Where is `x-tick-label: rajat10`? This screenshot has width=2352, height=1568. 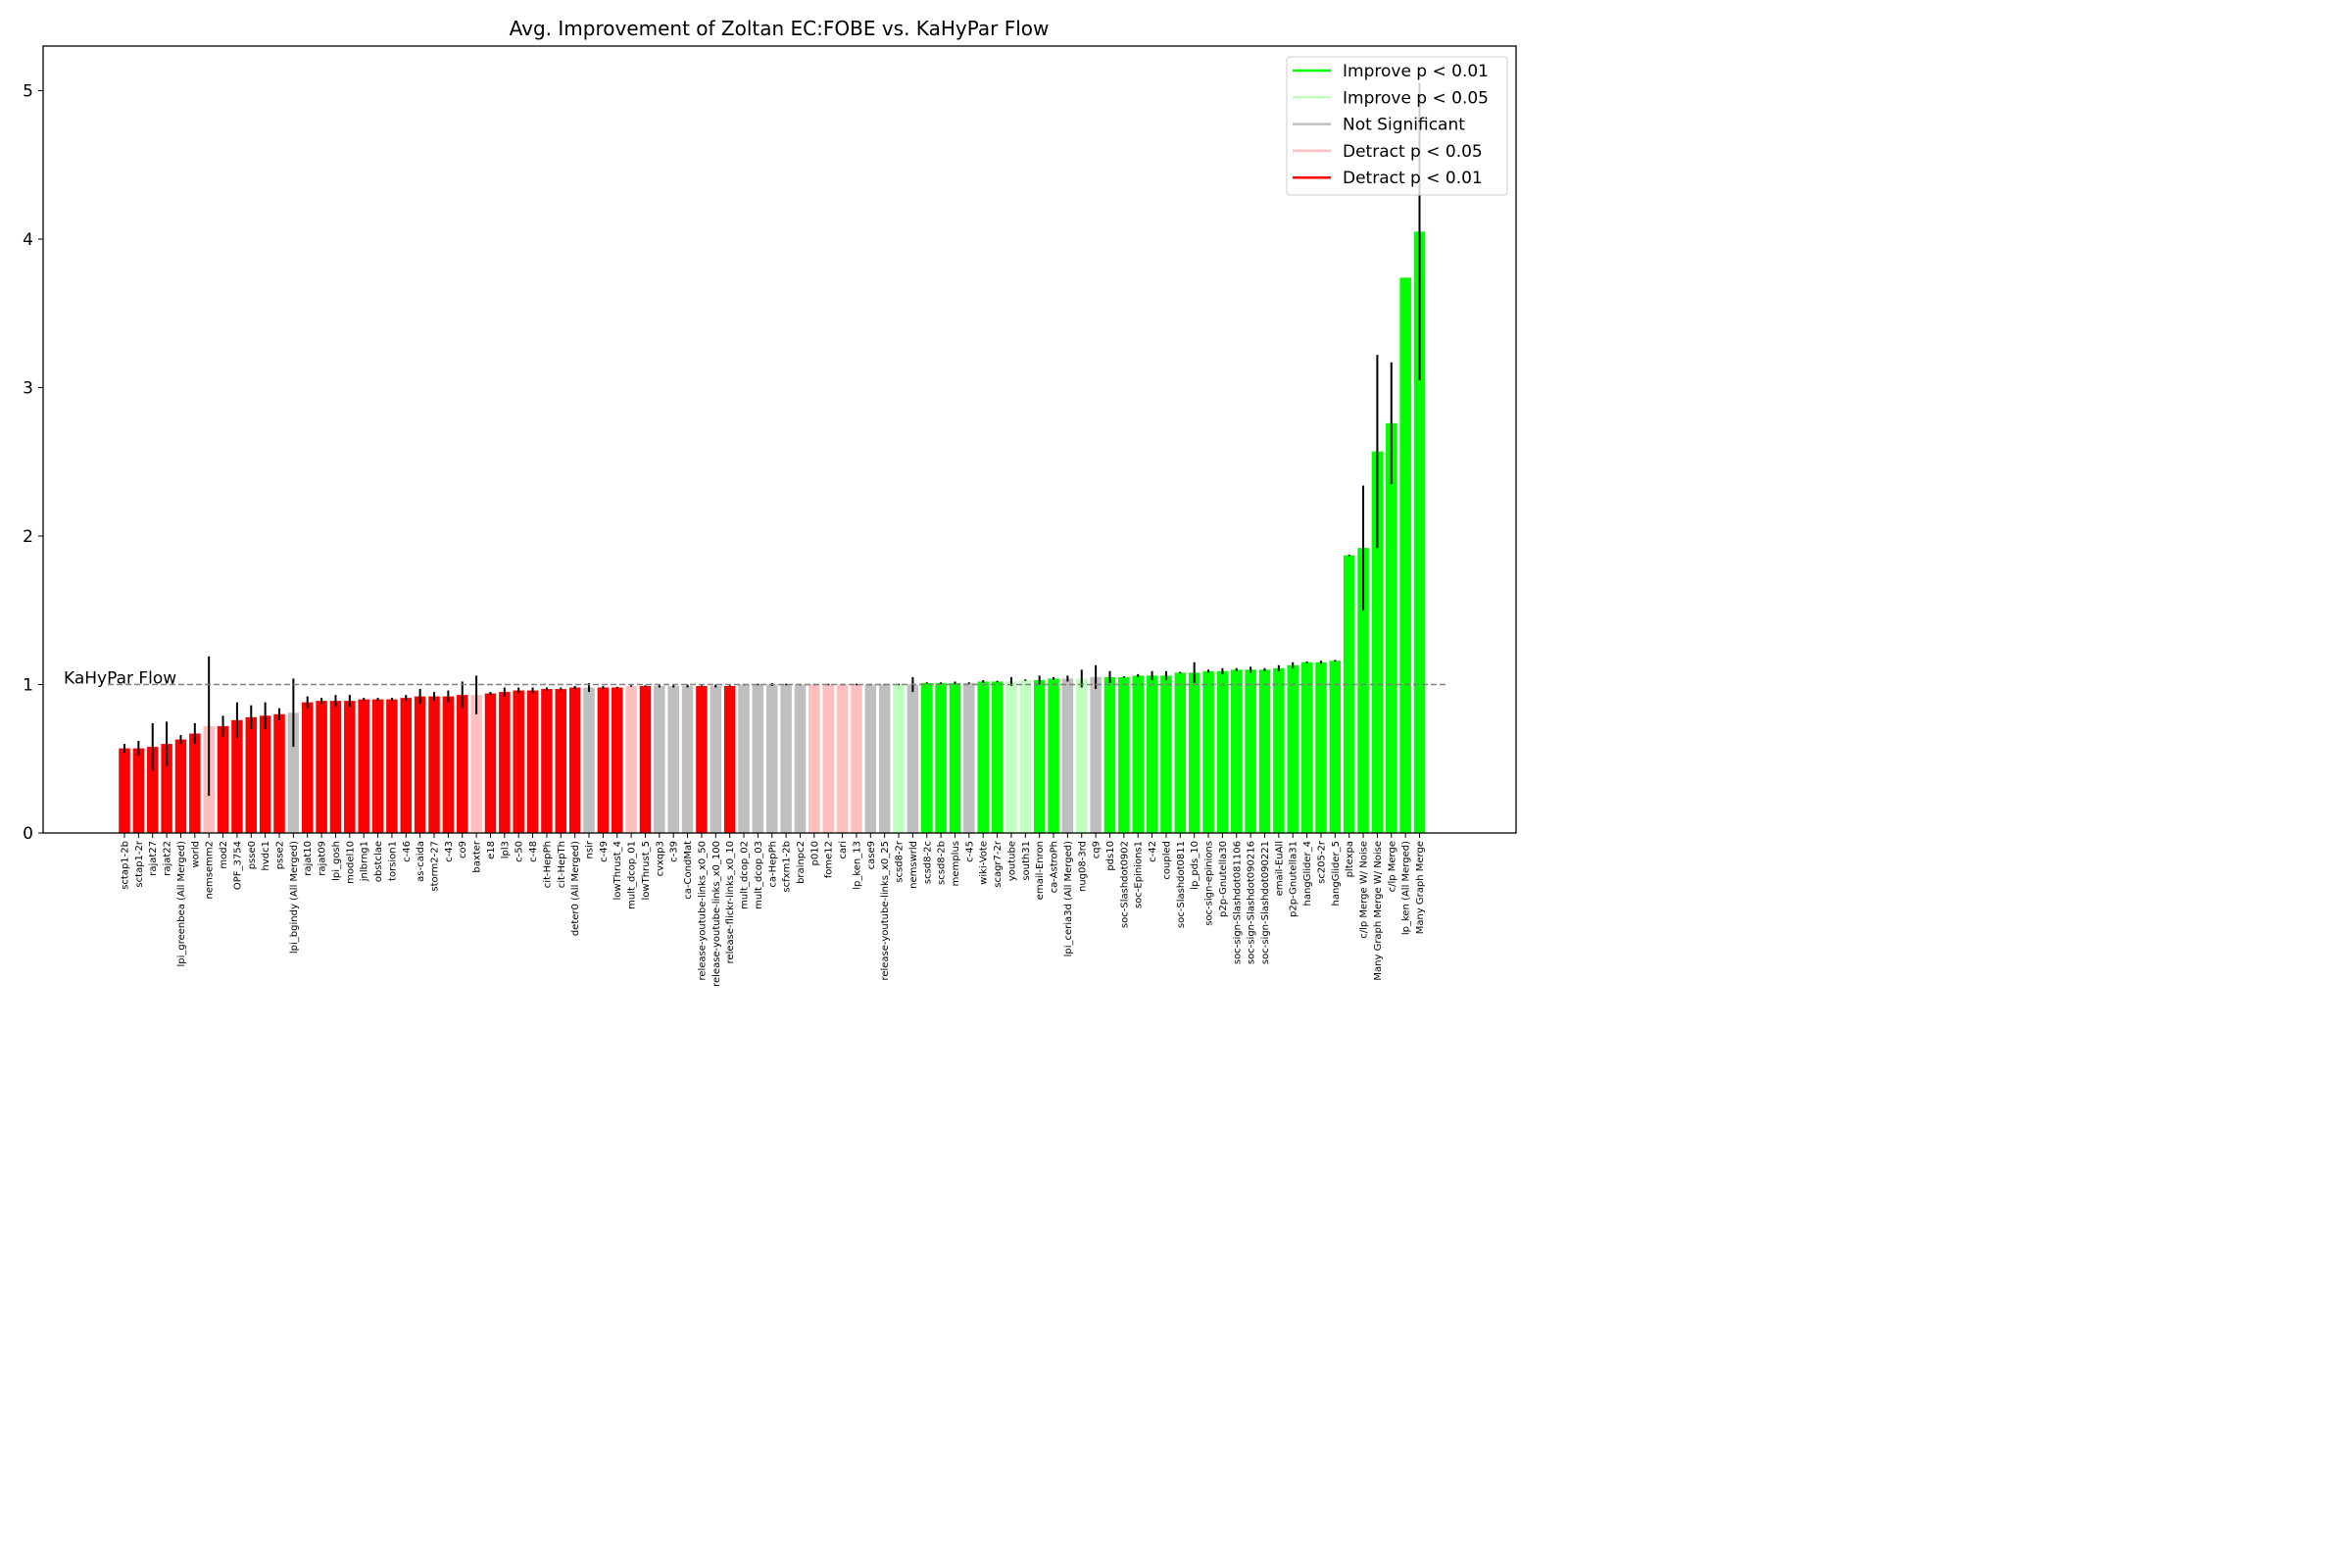
x-tick-label: rajat10 is located at coordinates (308, 858).